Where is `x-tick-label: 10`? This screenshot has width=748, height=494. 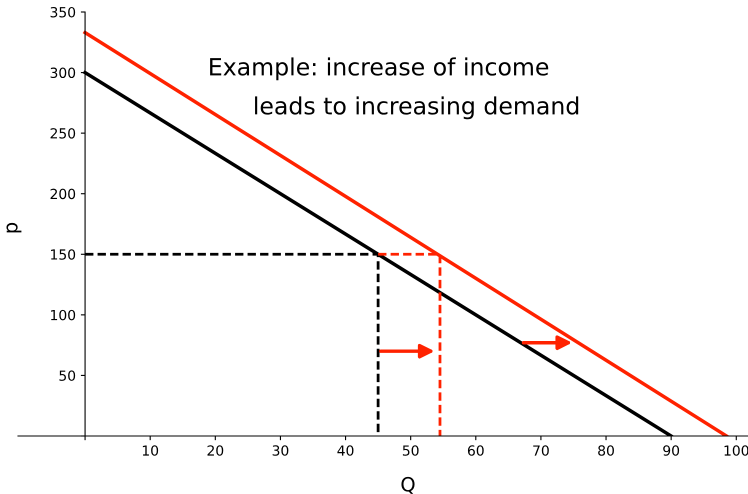
x-tick-label: 10 is located at coordinates (150, 450).